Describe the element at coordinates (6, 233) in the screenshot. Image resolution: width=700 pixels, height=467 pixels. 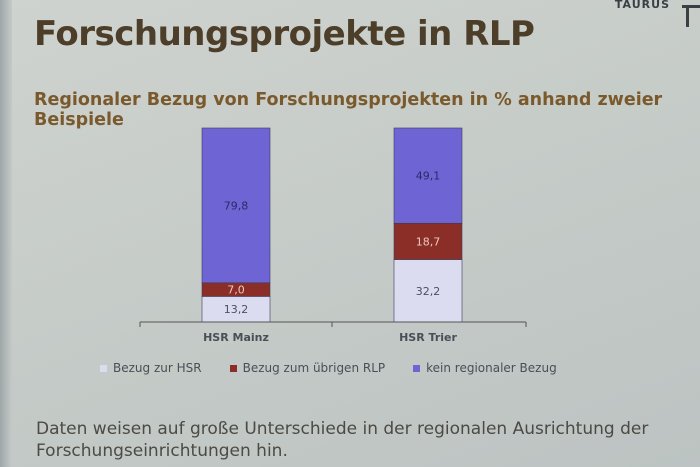
I see `slide-left-strip` at that location.